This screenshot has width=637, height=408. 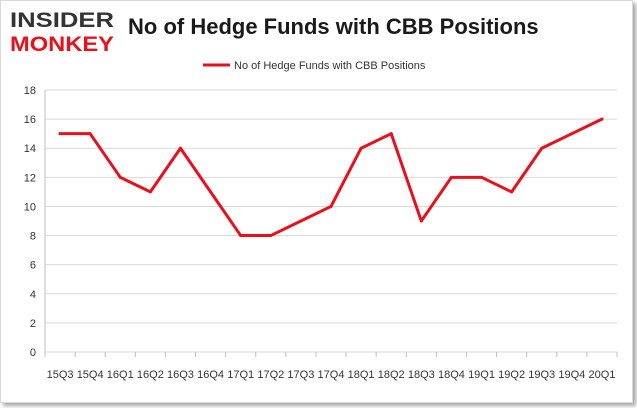 I want to click on data-point-18Q3, so click(x=421, y=221).